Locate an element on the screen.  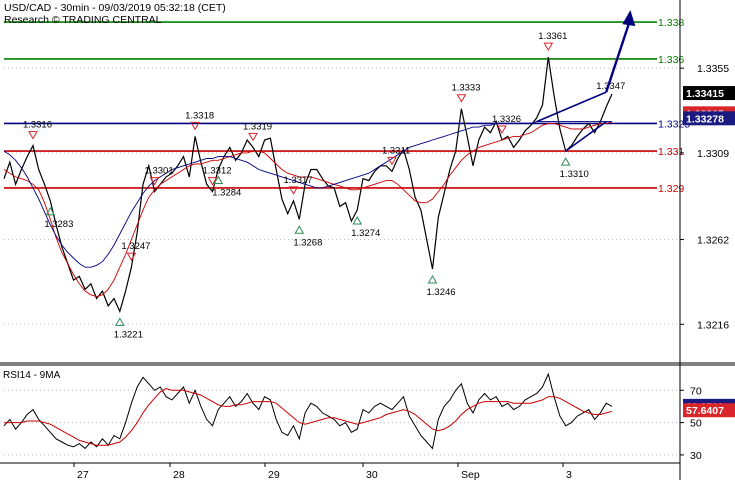
rsi-ma-line is located at coordinates (308, 417).